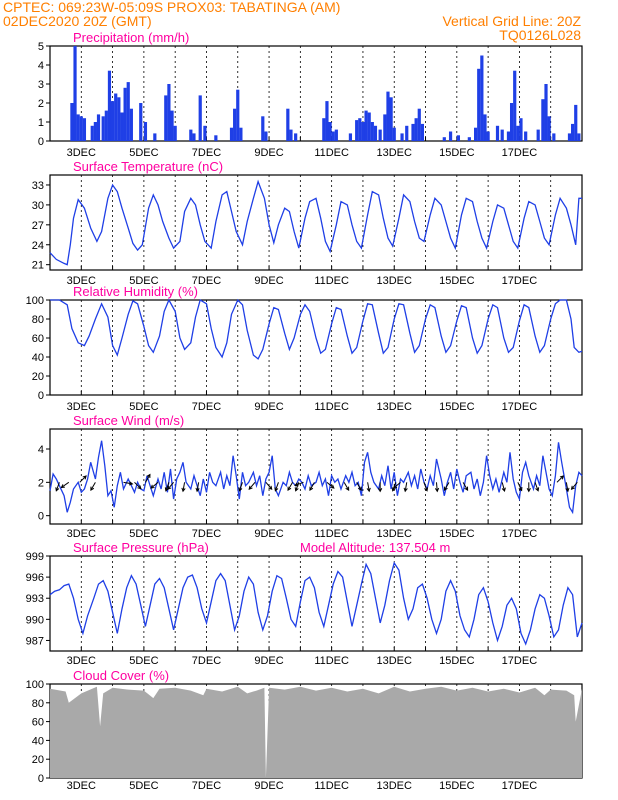 Image resolution: width=618 pixels, height=800 pixels. What do you see at coordinates (81, 661) in the screenshot?
I see `pressure-xtick-label: 3DEC` at bounding box center [81, 661].